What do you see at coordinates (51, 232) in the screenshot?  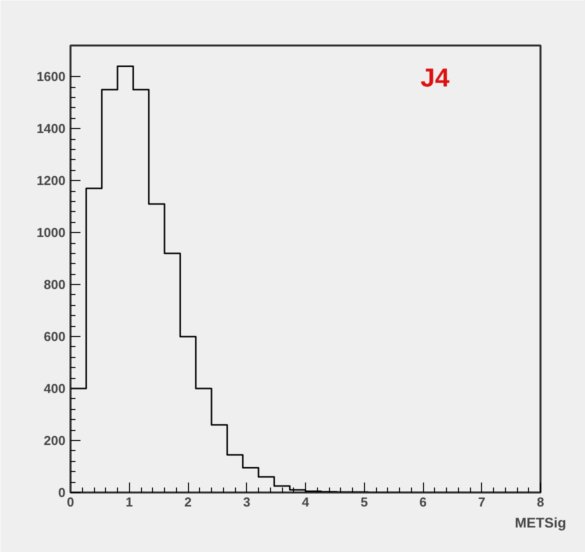 I see `y-tick-label: 1000` at bounding box center [51, 232].